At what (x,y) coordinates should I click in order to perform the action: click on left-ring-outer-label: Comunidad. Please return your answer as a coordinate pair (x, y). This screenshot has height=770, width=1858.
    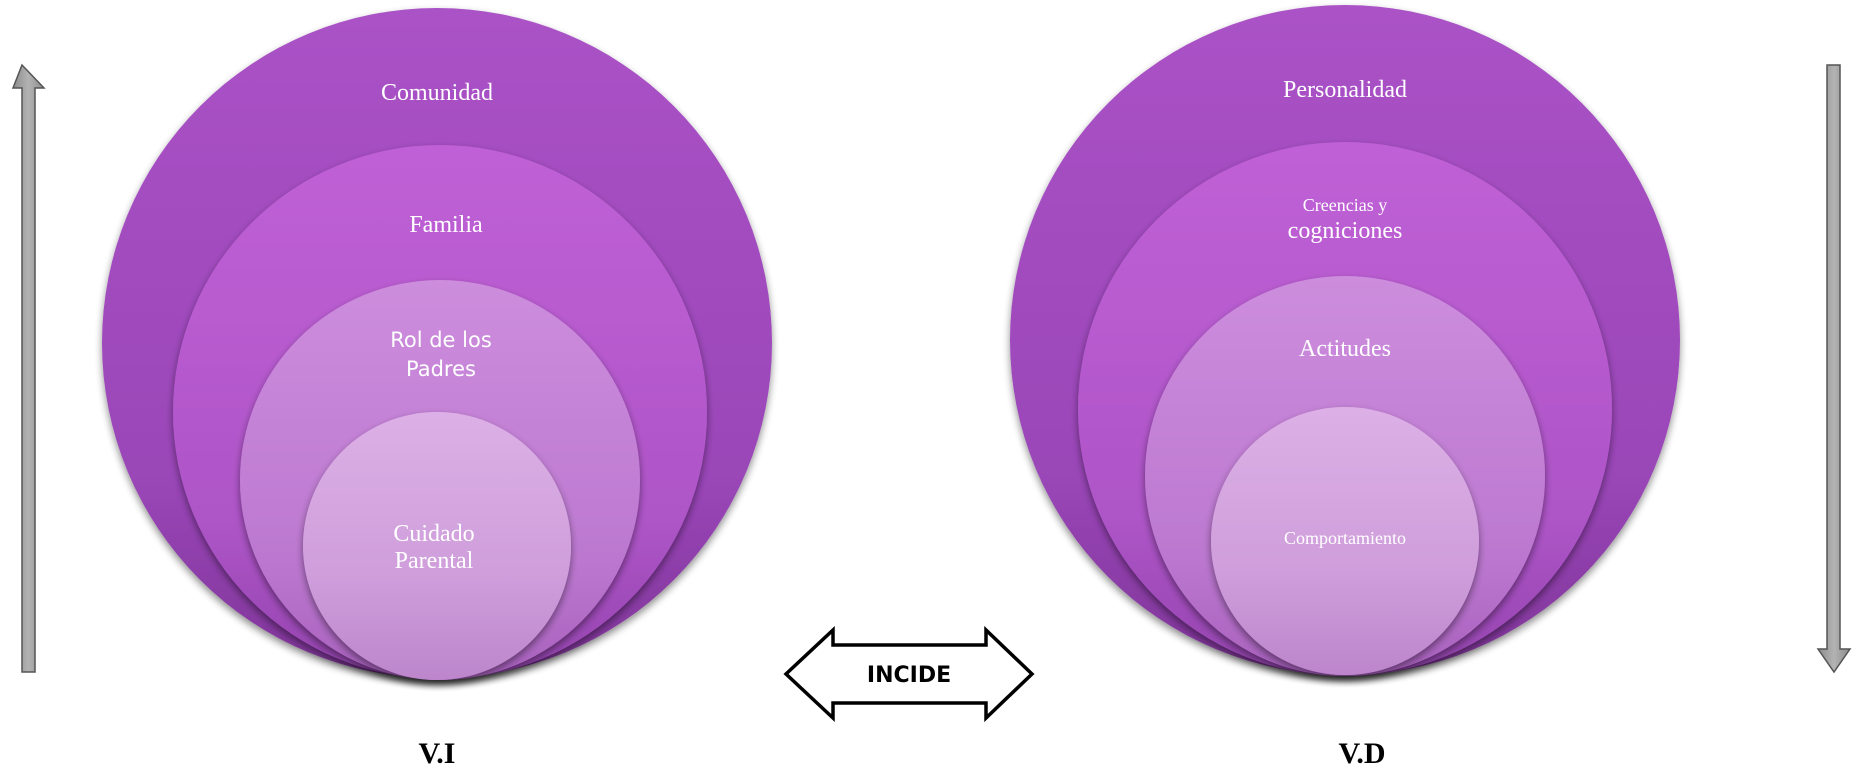
    Looking at the image, I should click on (437, 93).